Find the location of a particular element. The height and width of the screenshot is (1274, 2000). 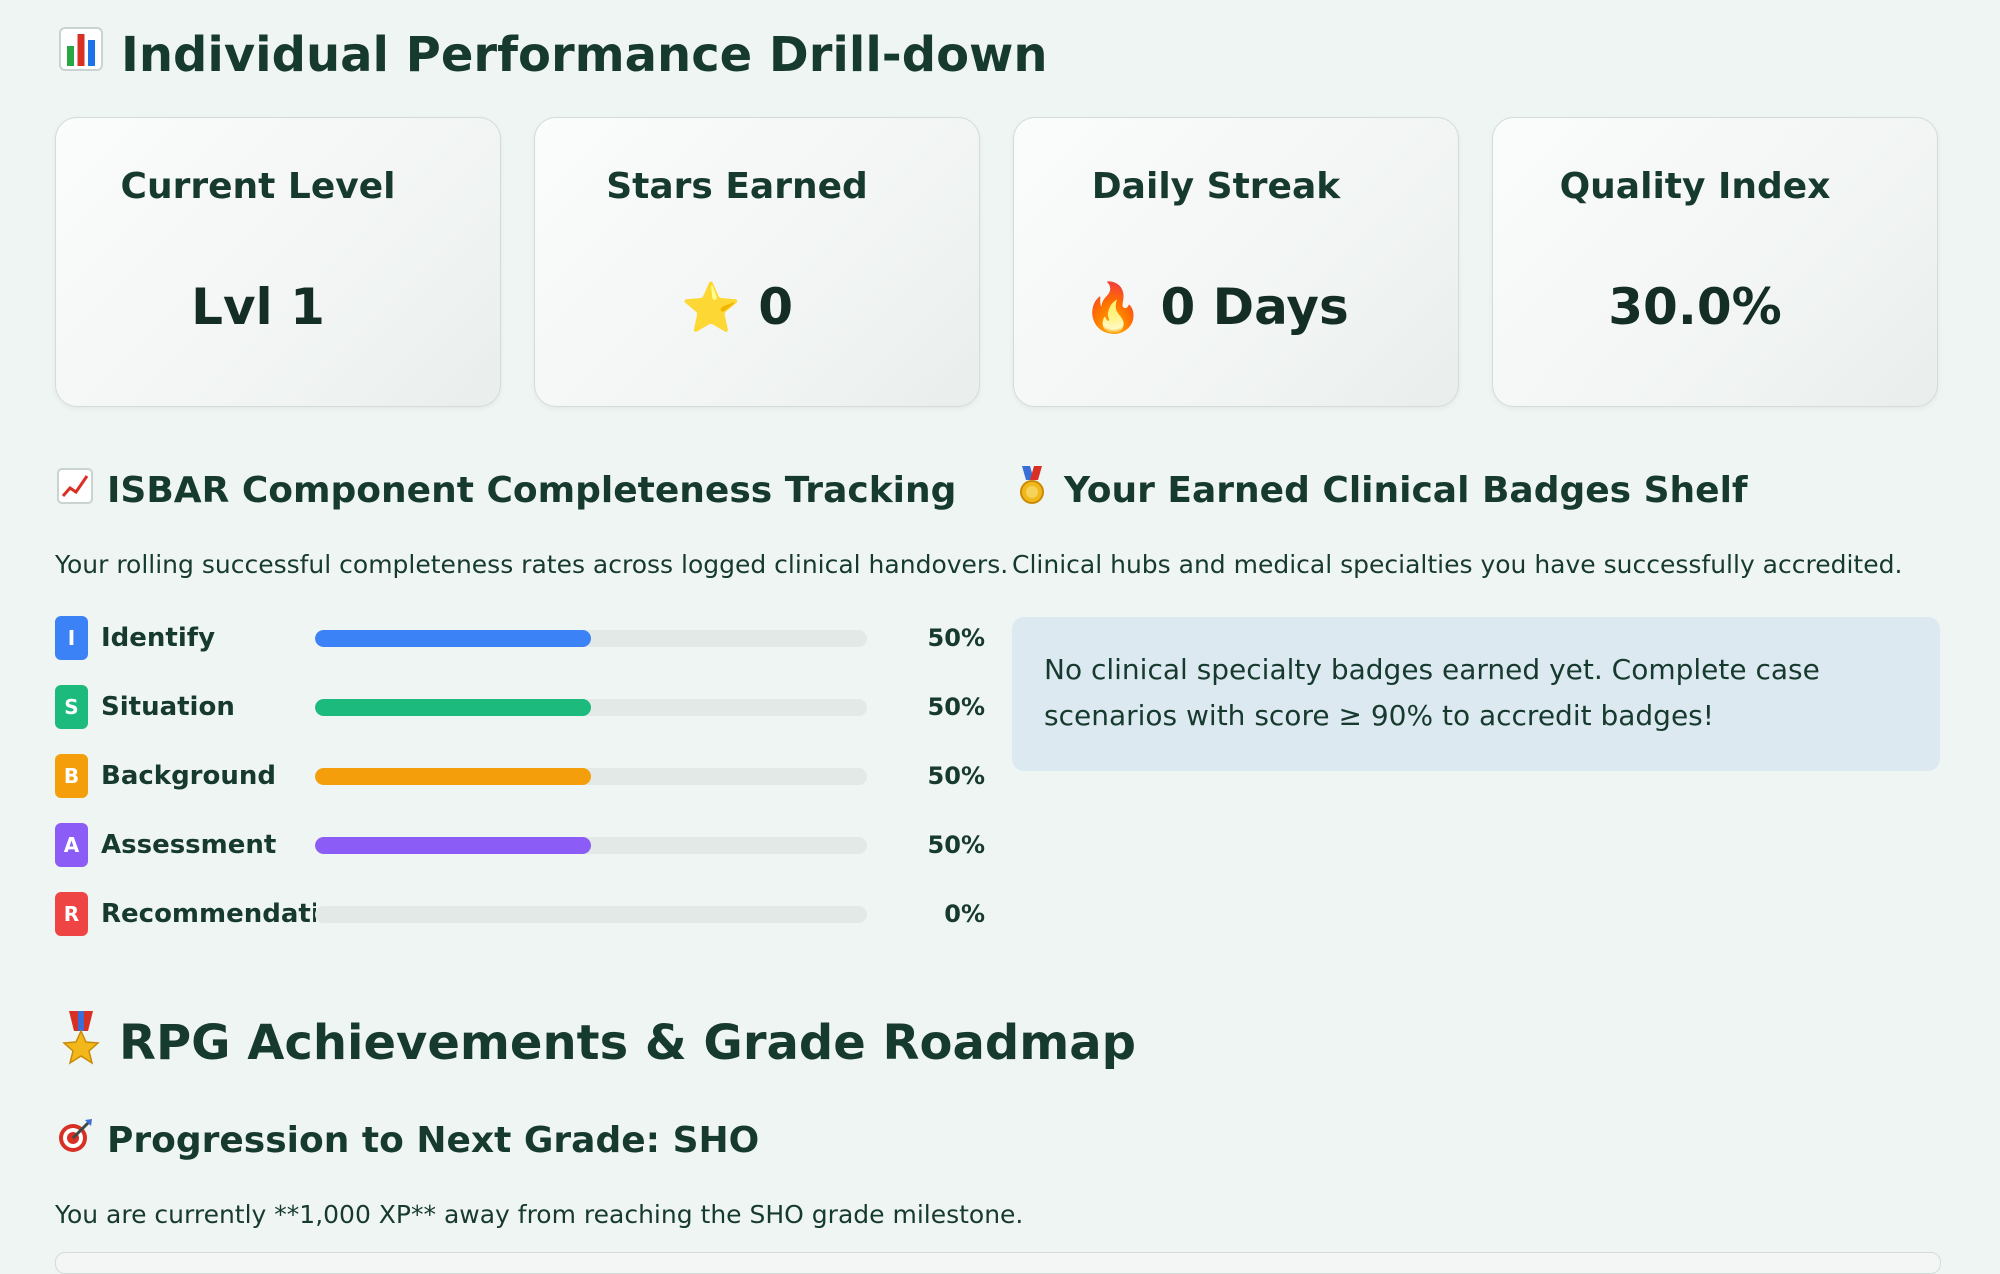

progression-bar-container is located at coordinates (998, 1263).